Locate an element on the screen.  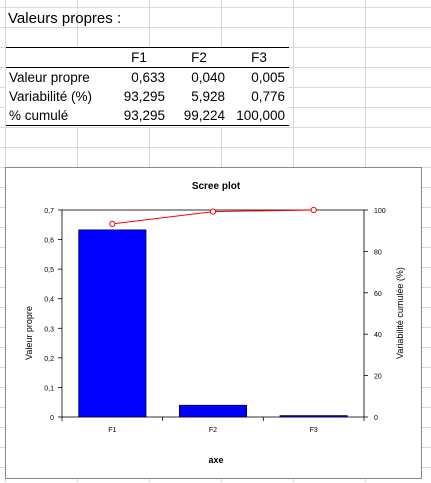
column-header: F3 is located at coordinates (259, 57).